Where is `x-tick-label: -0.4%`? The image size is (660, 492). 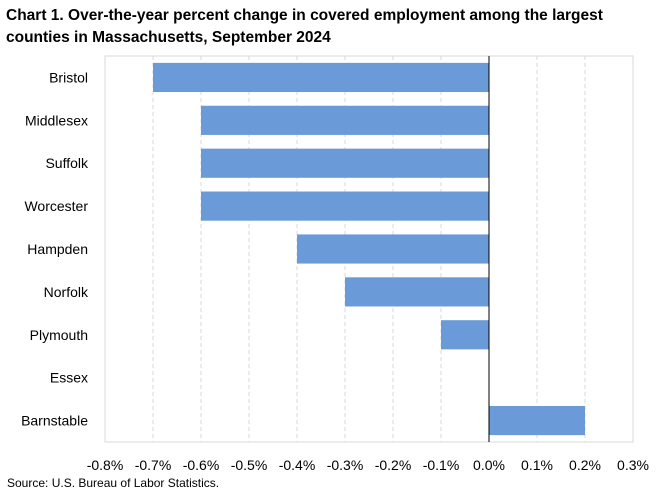 x-tick-label: -0.4% is located at coordinates (297, 465).